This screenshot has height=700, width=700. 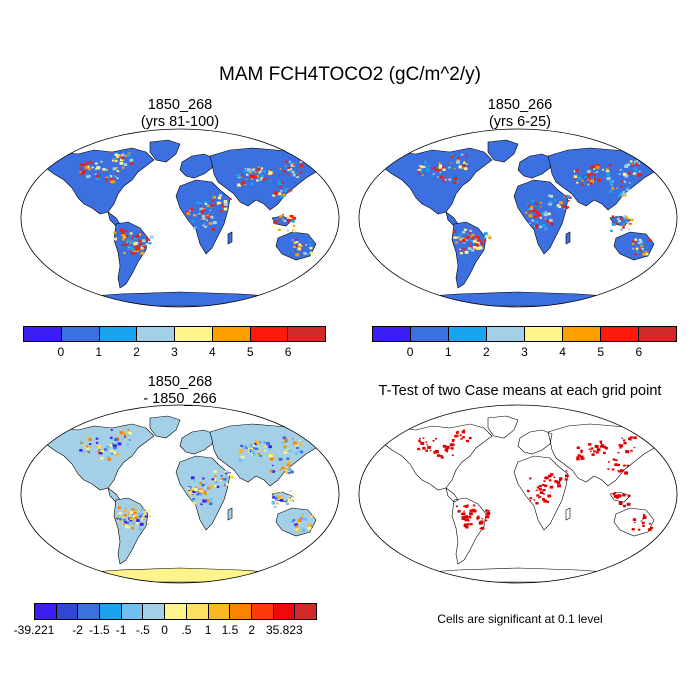 I want to click on colorbar-label: 1, so click(x=448, y=352).